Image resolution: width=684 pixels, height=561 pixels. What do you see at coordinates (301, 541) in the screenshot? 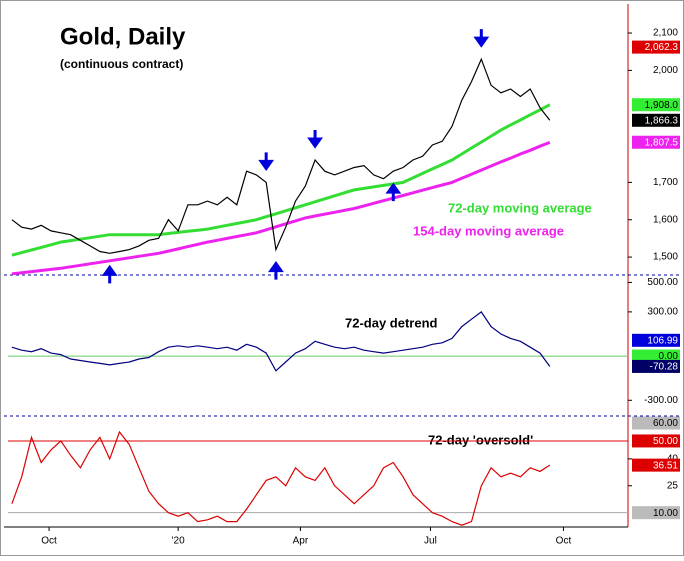
I see `x-tick-label: Apr` at bounding box center [301, 541].